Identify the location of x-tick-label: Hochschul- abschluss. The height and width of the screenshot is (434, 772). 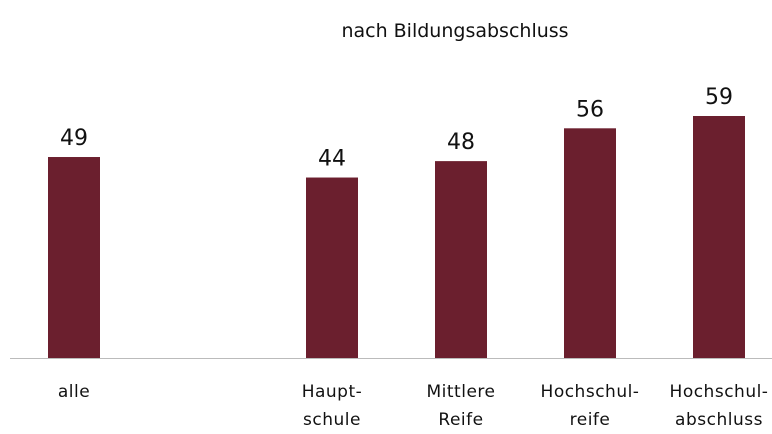
(719, 406).